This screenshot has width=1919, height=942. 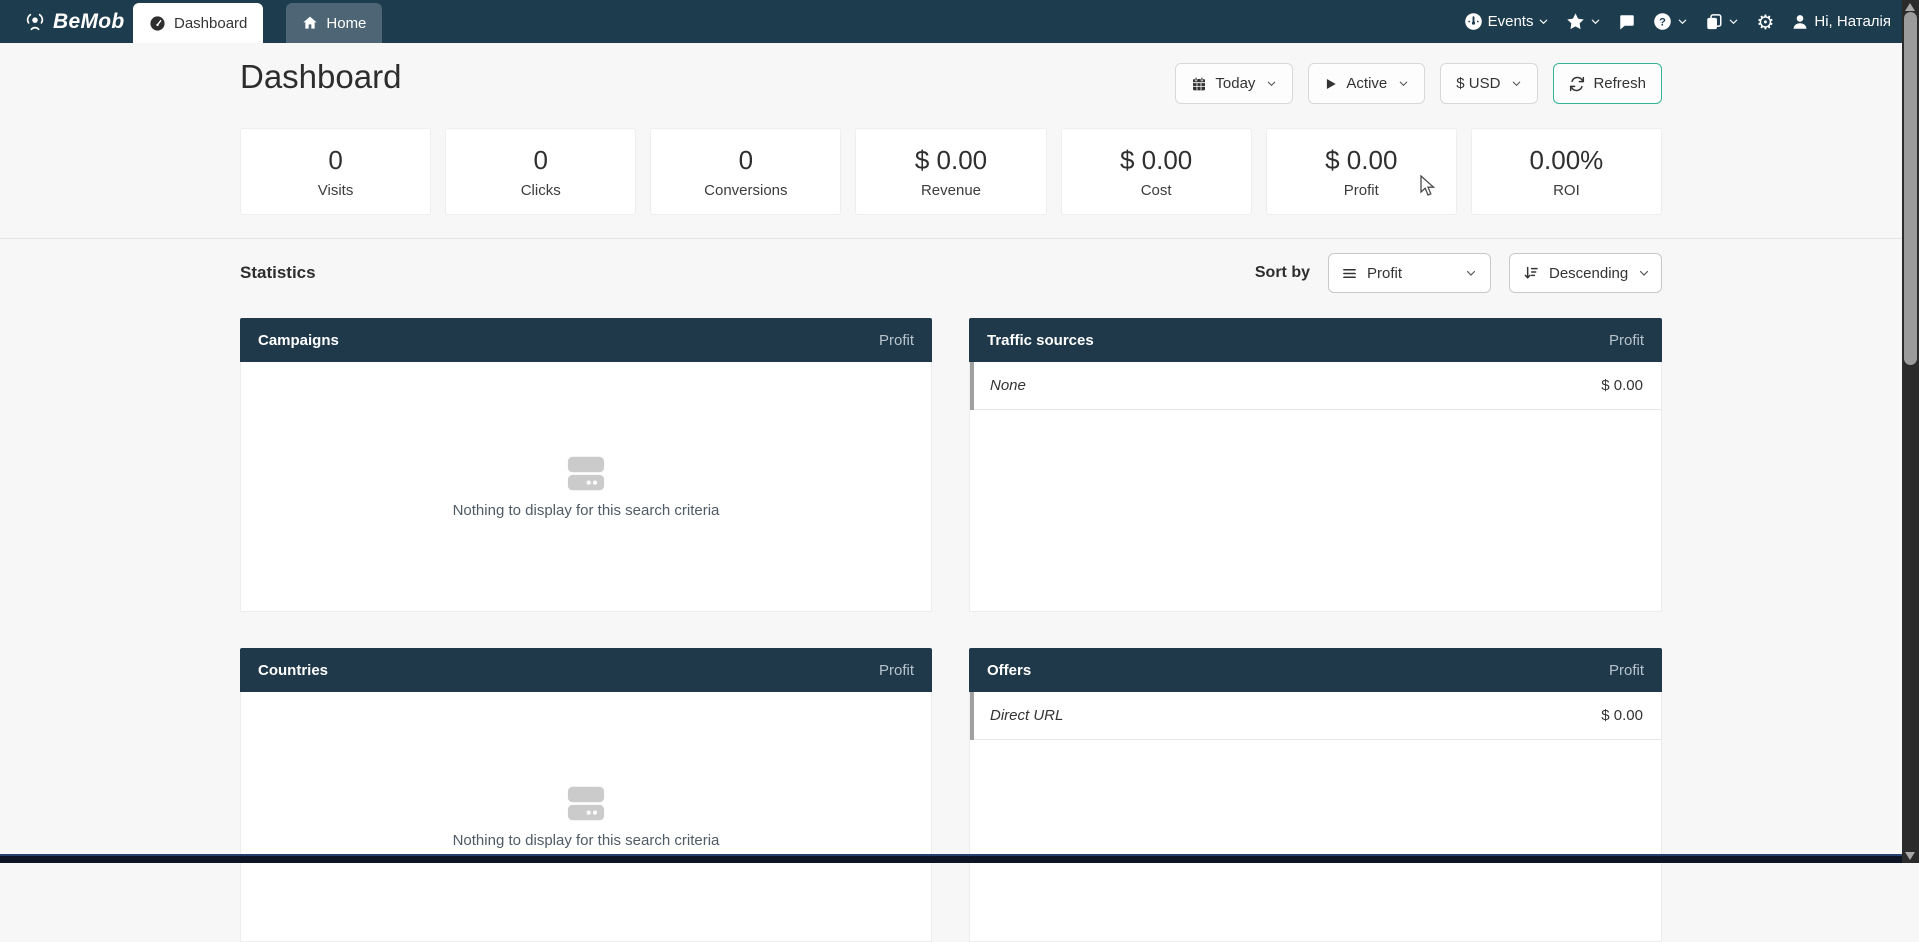 What do you see at coordinates (346, 23) in the screenshot?
I see `tab-label: Home` at bounding box center [346, 23].